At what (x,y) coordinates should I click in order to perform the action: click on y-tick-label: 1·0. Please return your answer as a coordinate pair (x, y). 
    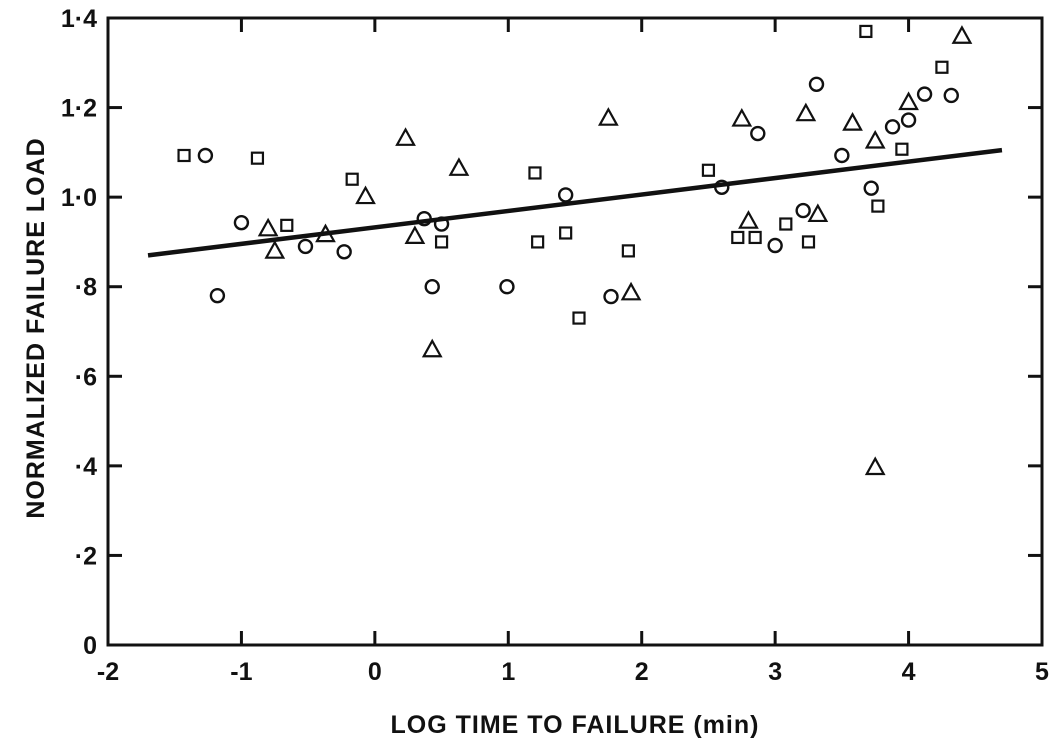
    Looking at the image, I should click on (79, 198).